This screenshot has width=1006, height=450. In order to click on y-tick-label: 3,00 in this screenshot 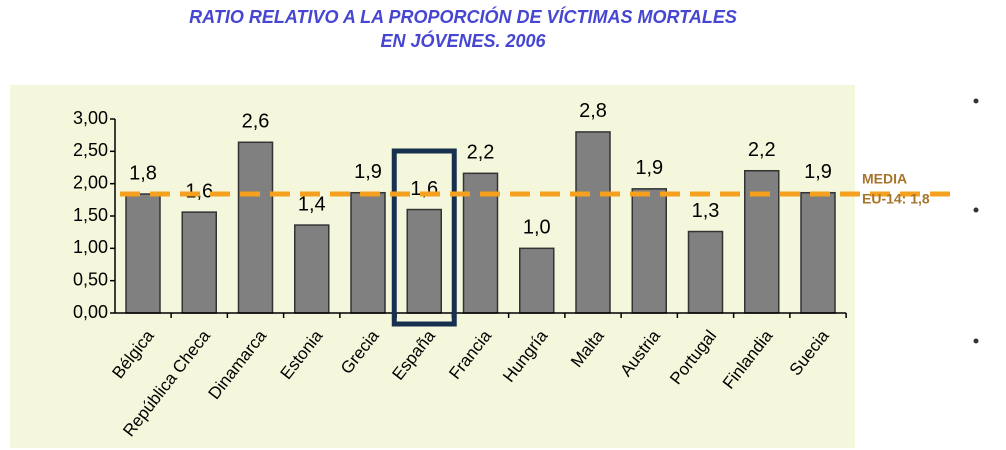, I will do `click(90, 118)`.